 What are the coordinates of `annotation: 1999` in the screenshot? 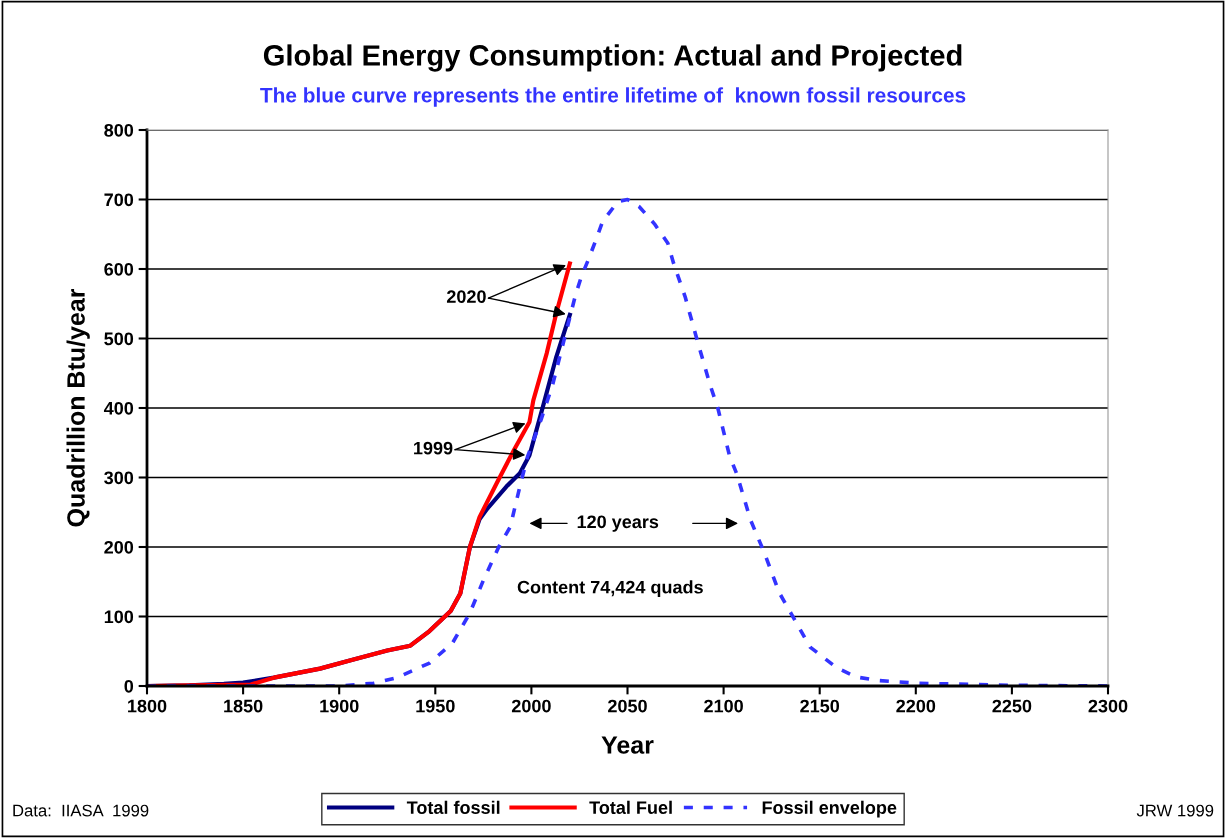 It's located at (433, 448).